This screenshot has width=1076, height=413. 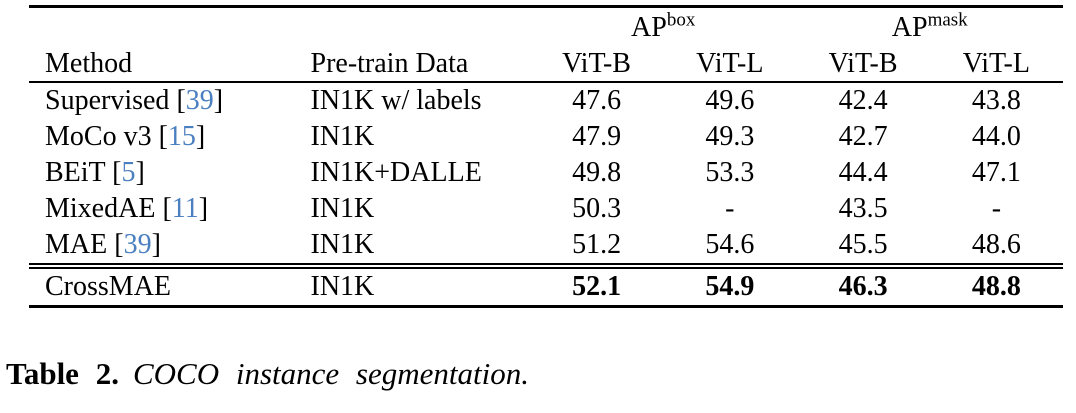 What do you see at coordinates (730, 172) in the screenshot?
I see `cell-value: 53.3` at bounding box center [730, 172].